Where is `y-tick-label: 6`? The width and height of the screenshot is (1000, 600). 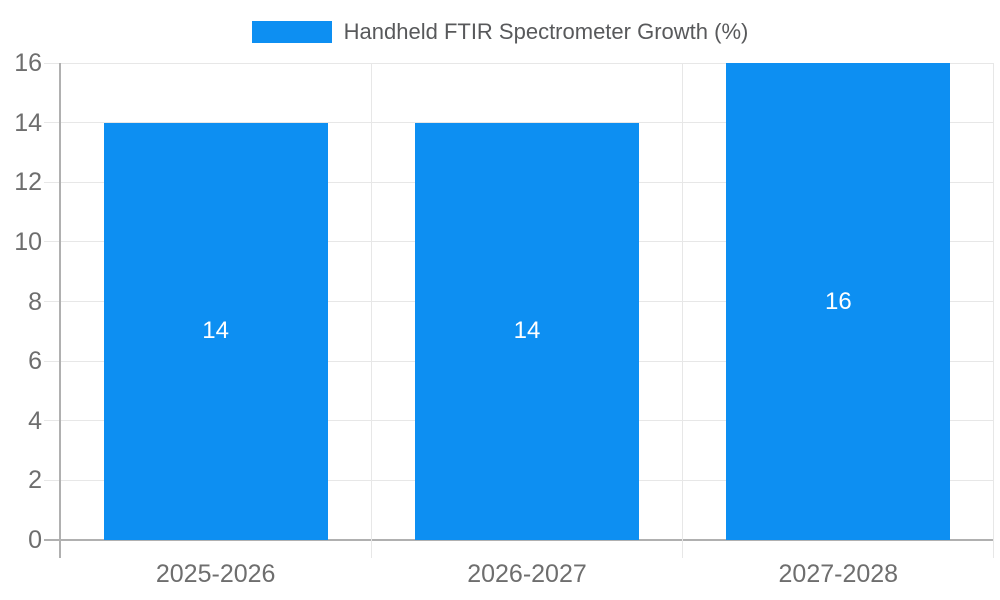 y-tick-label: 6 is located at coordinates (35, 361).